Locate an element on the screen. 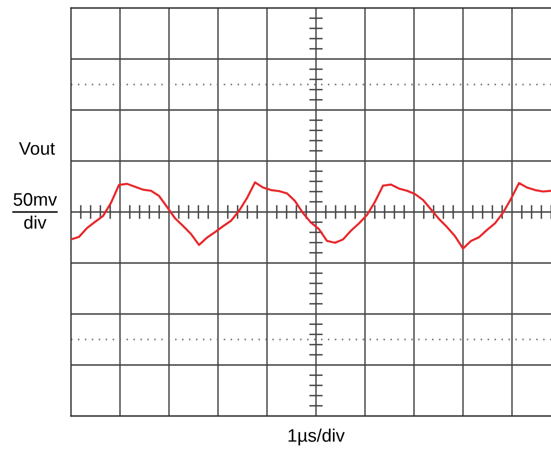 The width and height of the screenshot is (551, 453). y-axis-title: Vout is located at coordinates (37, 148).